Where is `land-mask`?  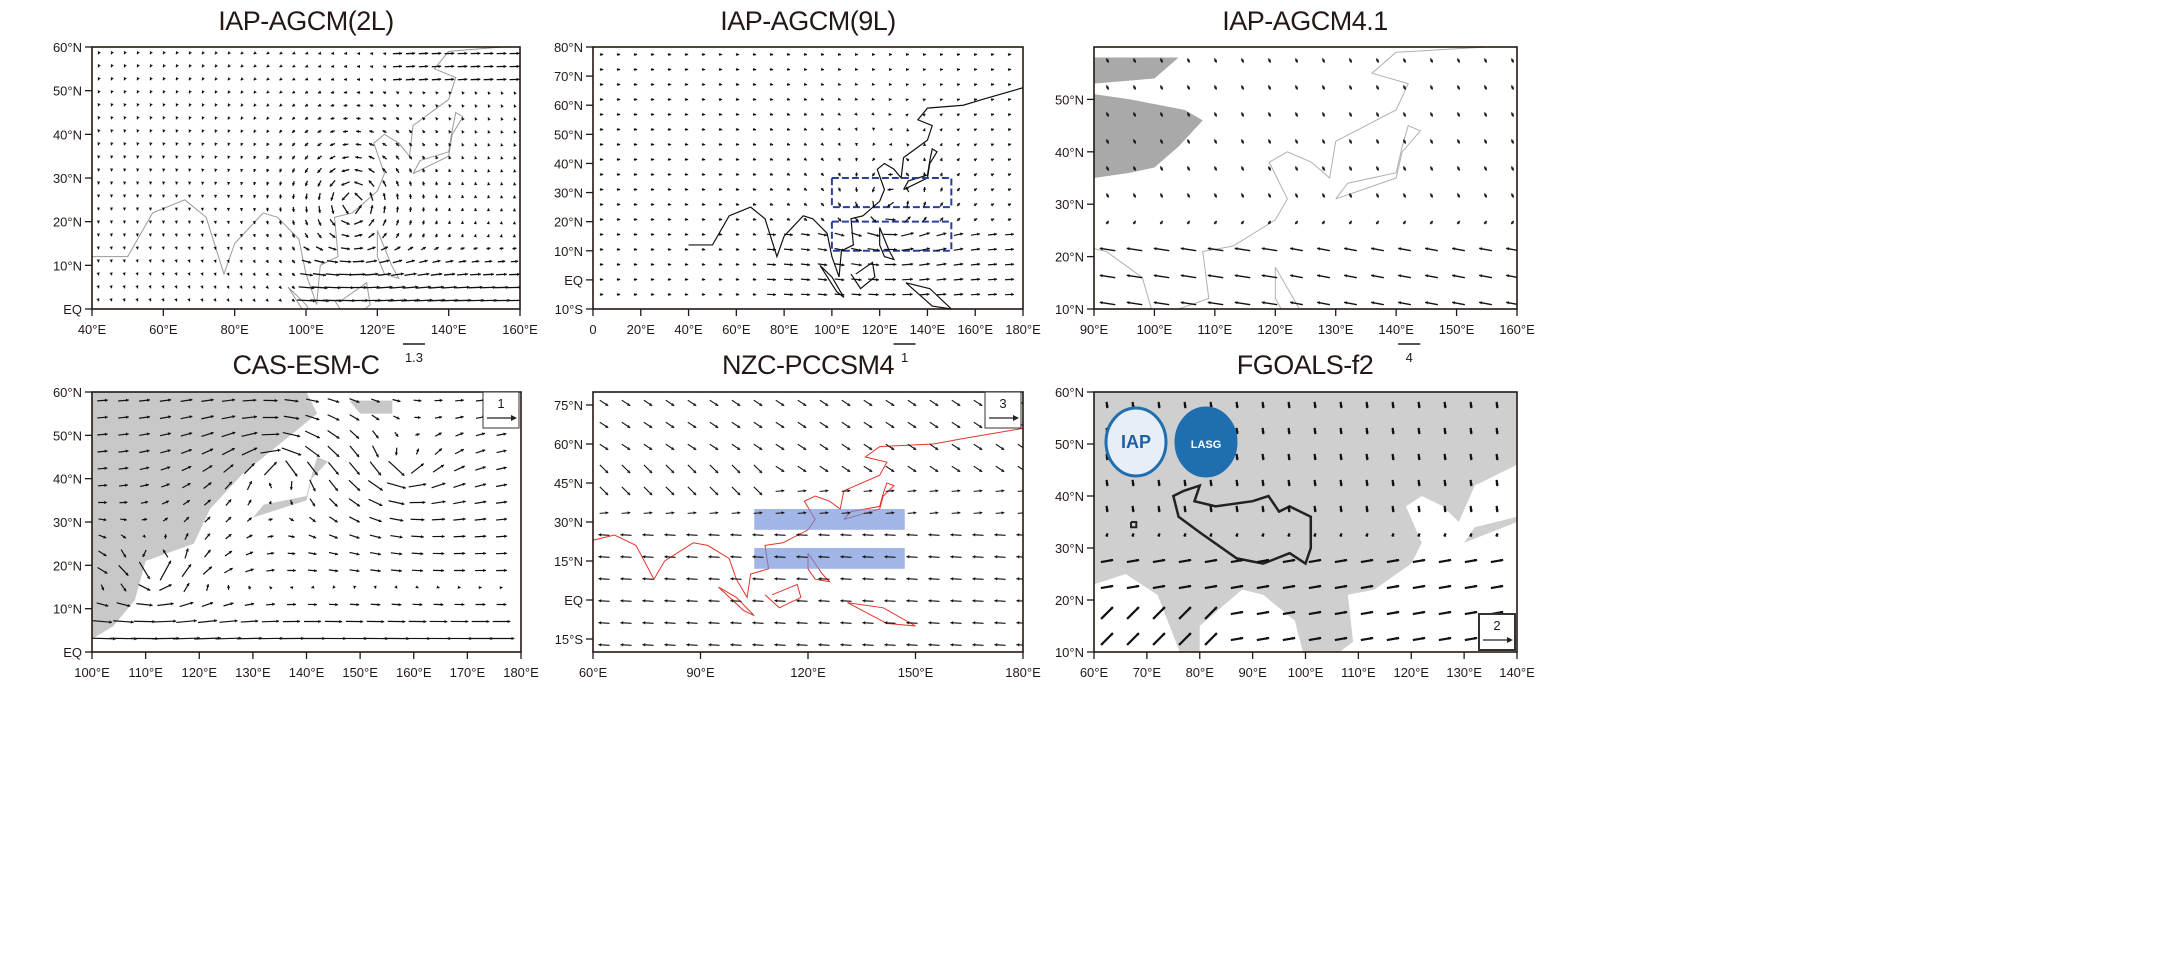 land-mask is located at coordinates (205, 515).